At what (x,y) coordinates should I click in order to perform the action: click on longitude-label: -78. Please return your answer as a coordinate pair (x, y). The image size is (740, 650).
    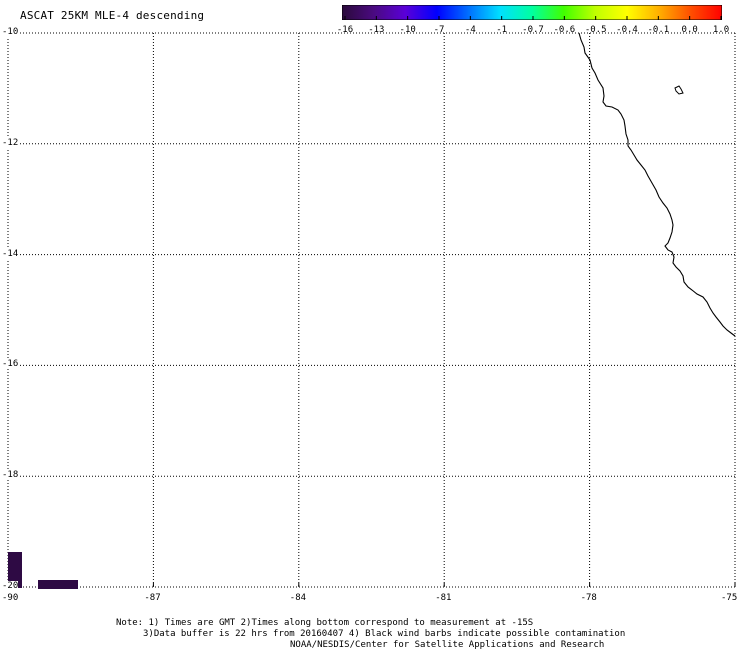
    Looking at the image, I should click on (588, 598).